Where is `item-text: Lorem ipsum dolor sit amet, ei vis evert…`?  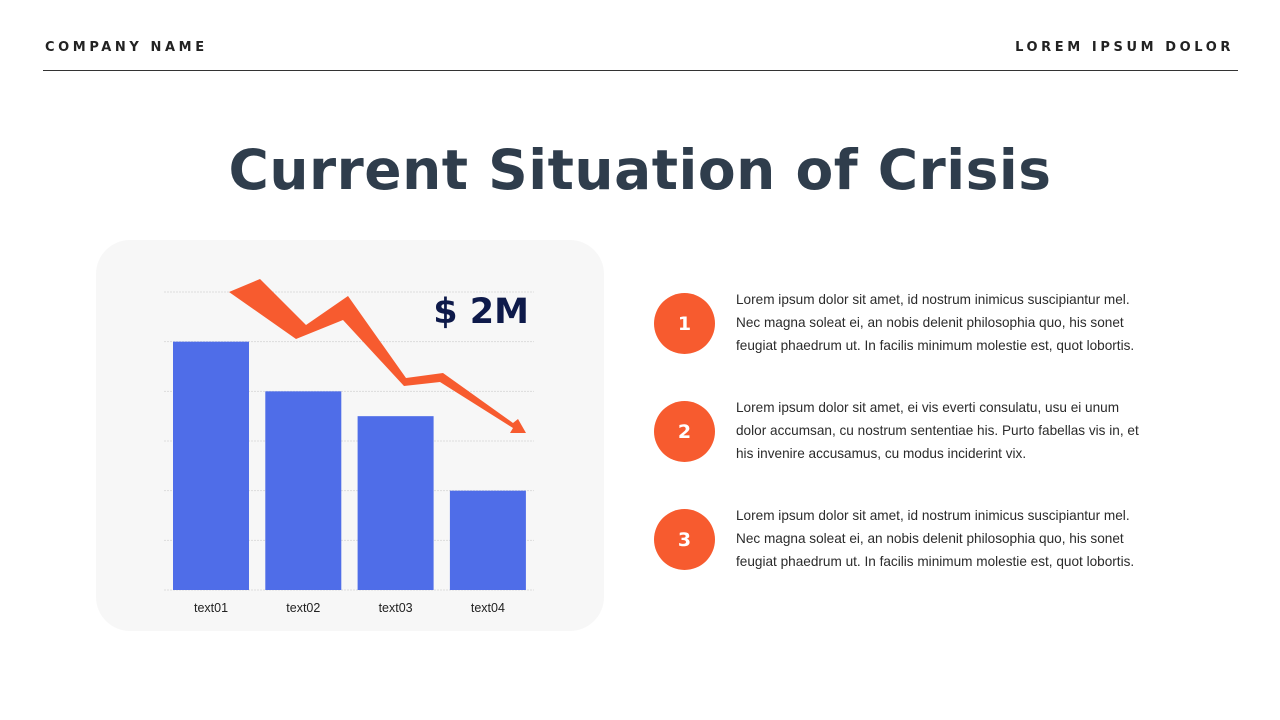 item-text: Lorem ipsum dolor sit amet, ei vis evert… is located at coordinates (971, 430).